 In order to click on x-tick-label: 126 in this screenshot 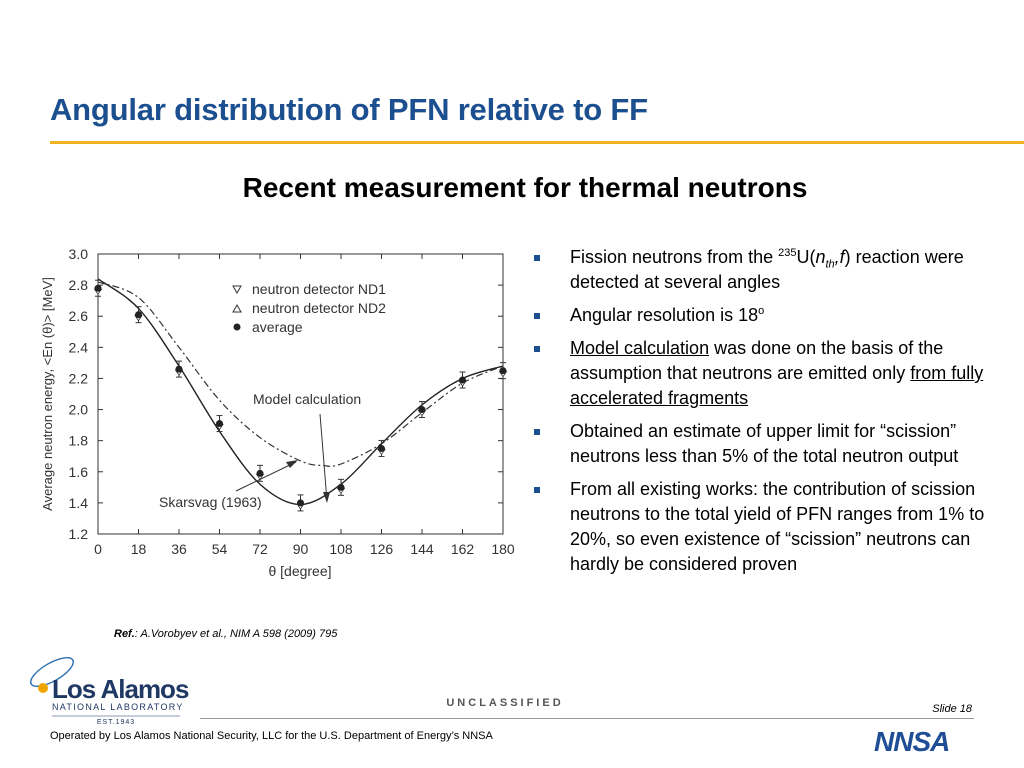, I will do `click(382, 549)`.